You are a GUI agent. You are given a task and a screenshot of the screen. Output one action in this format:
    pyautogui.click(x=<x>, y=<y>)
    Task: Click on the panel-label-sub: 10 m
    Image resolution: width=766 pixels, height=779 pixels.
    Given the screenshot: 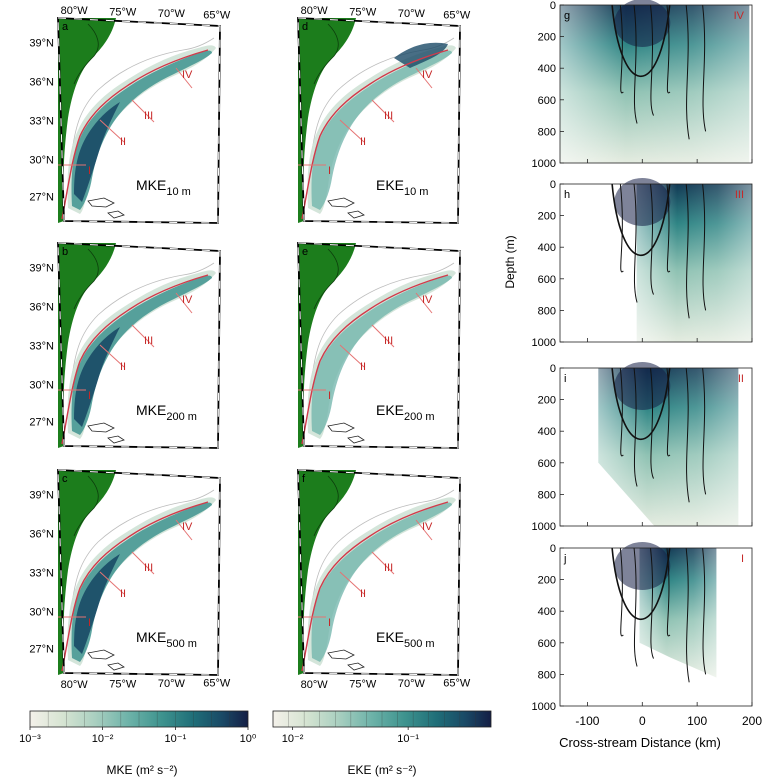 What is the action you would take?
    pyautogui.click(x=416, y=192)
    